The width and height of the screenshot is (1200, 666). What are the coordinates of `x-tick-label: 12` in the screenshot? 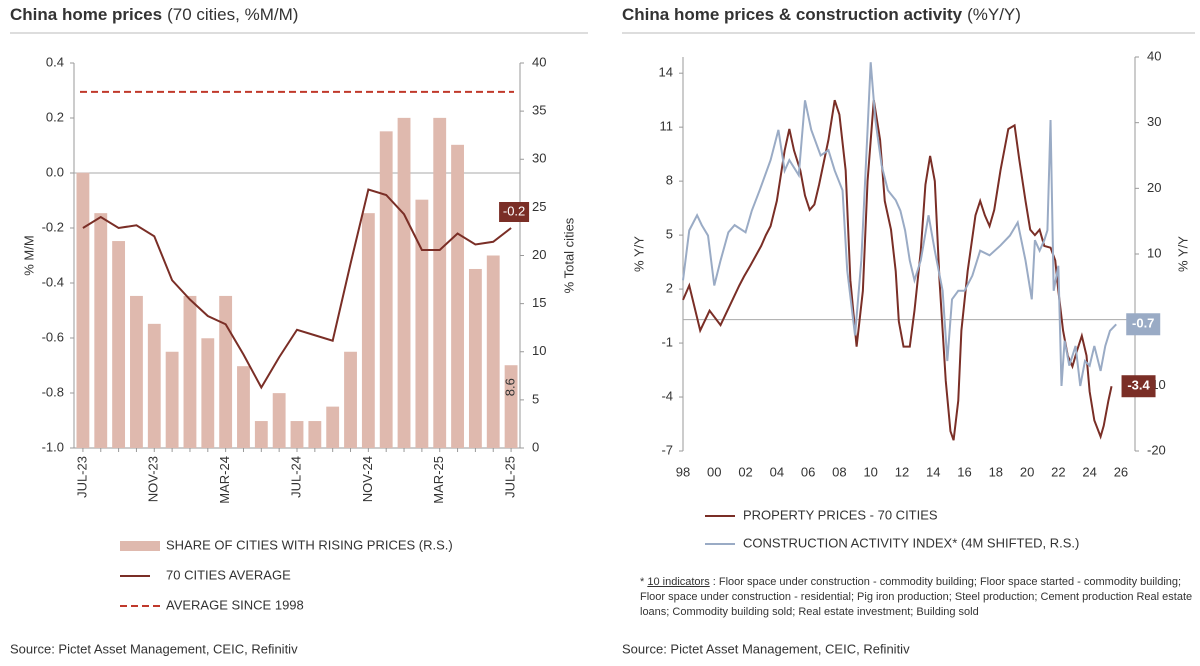 It's located at (902, 471).